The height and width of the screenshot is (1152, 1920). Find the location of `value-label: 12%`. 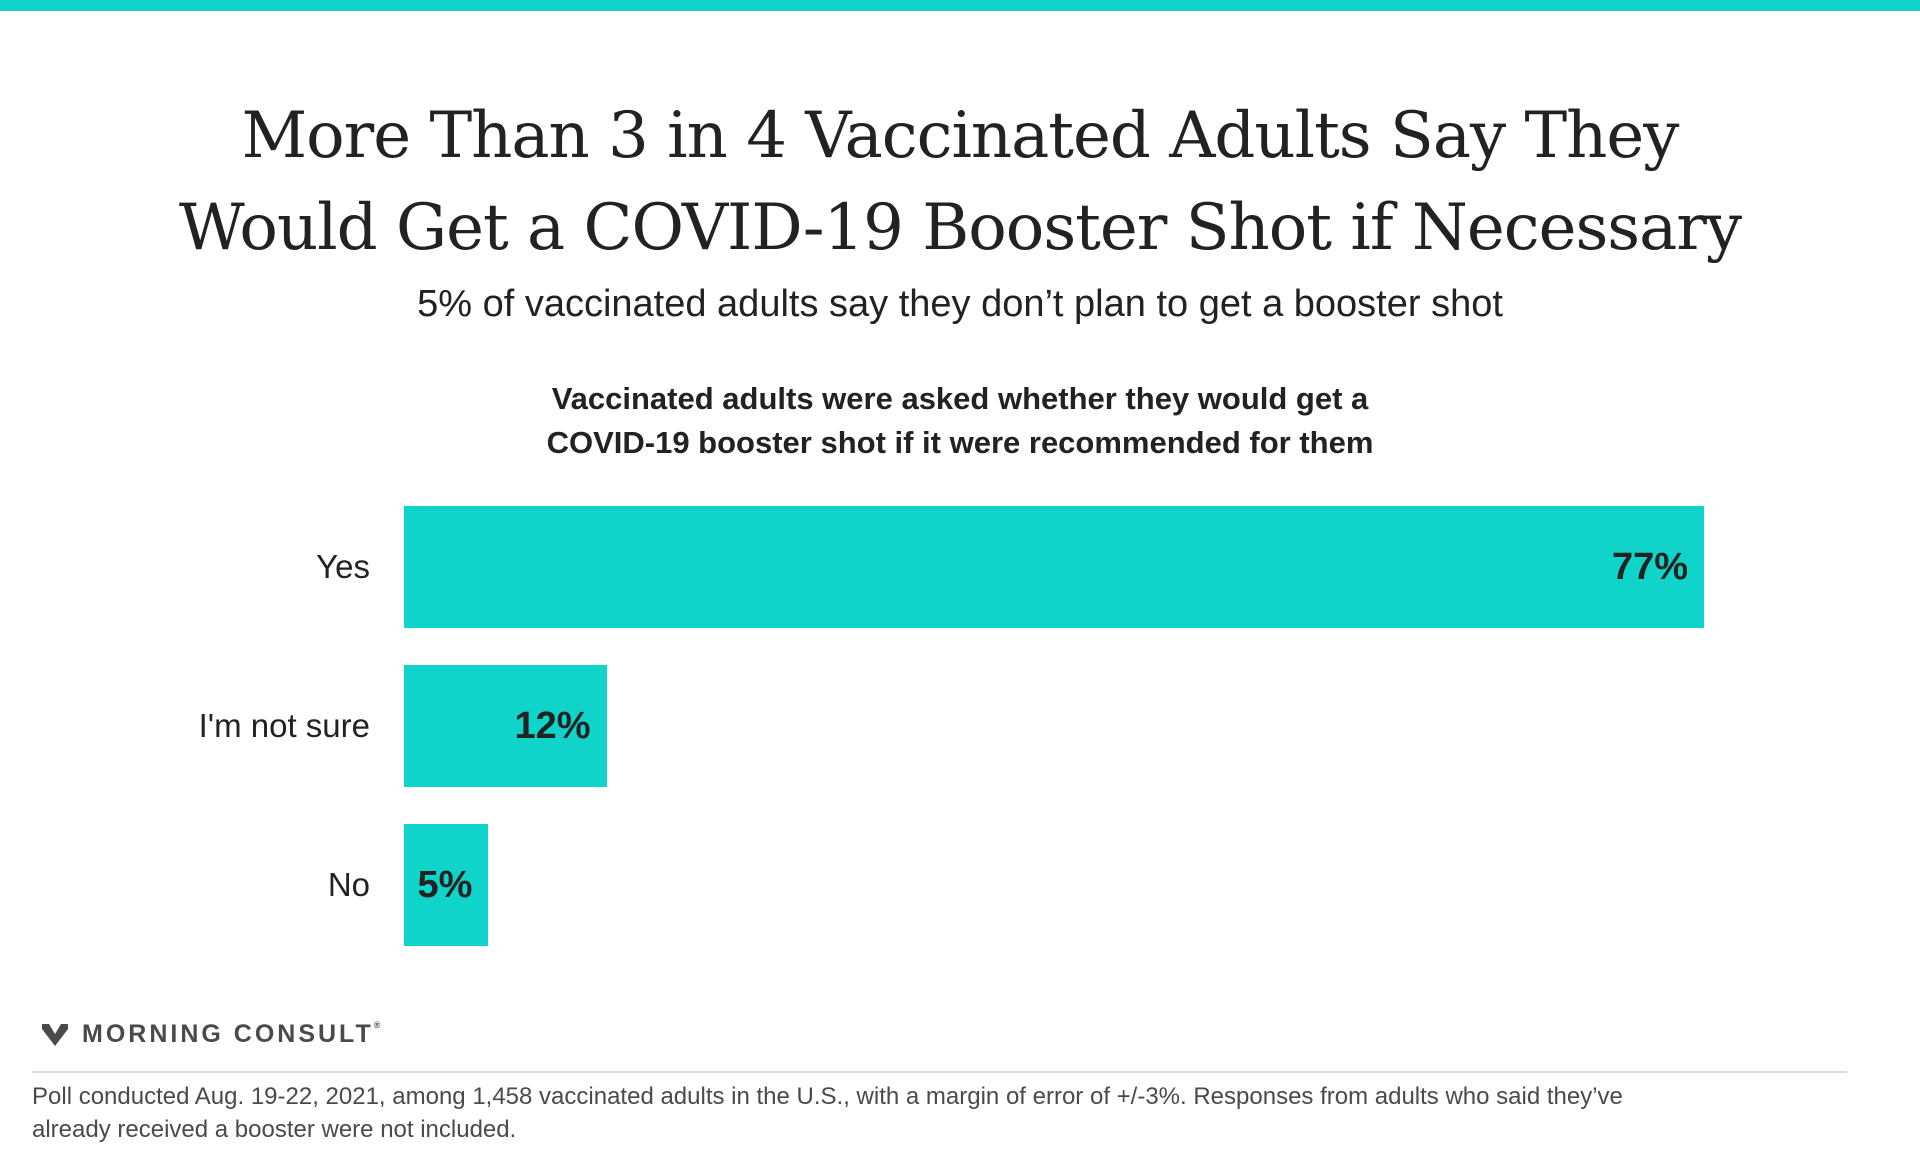

value-label: 12% is located at coordinates (552, 726).